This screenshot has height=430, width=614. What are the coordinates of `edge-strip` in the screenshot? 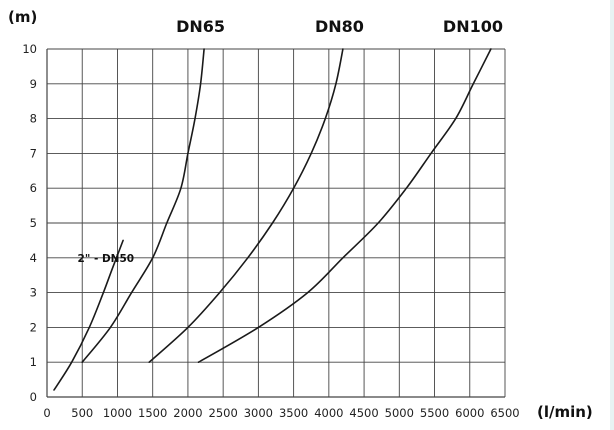 It's located at (612, 215).